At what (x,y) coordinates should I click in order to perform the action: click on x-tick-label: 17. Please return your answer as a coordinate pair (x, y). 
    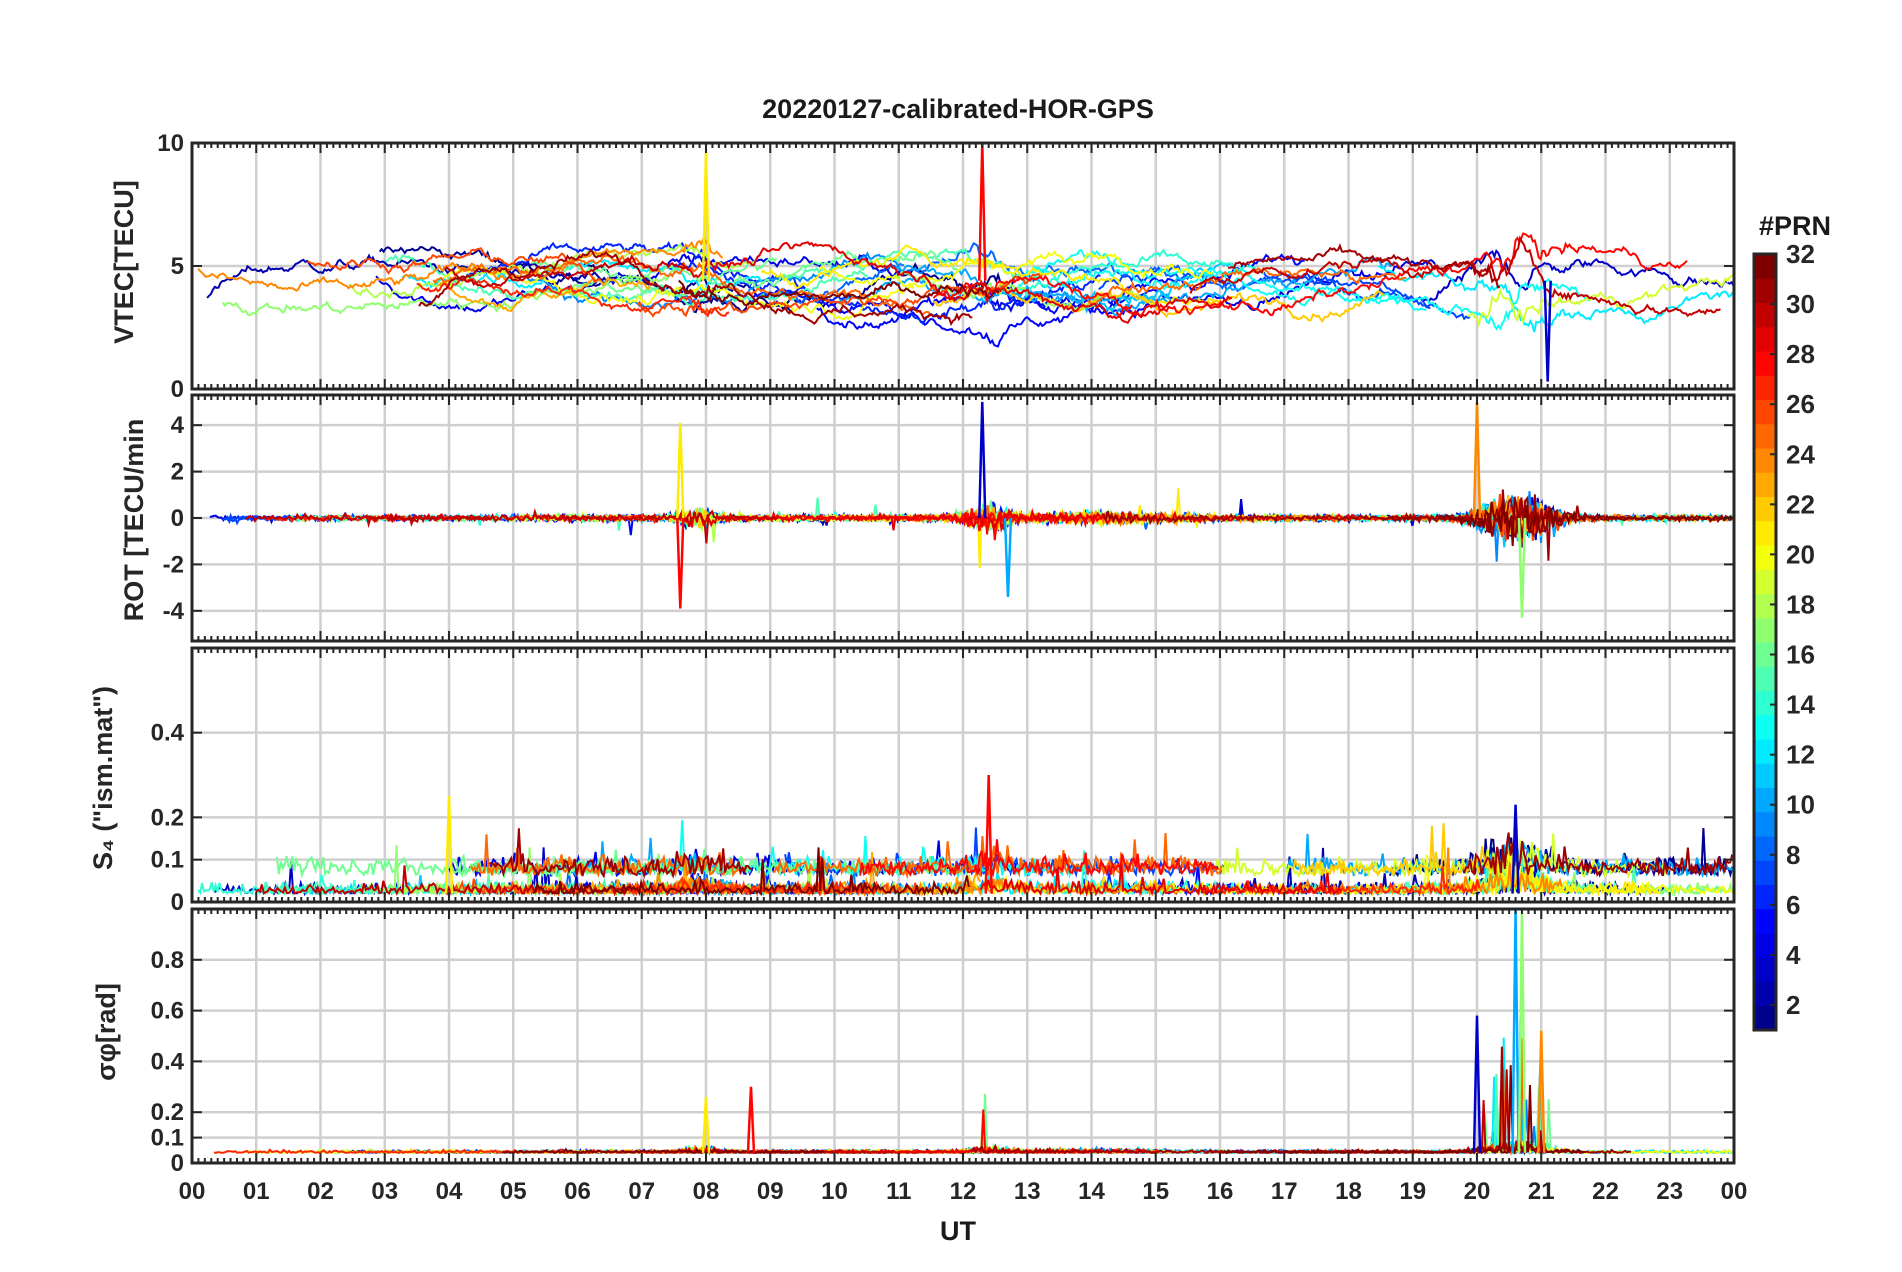
    Looking at the image, I should click on (1284, 1191).